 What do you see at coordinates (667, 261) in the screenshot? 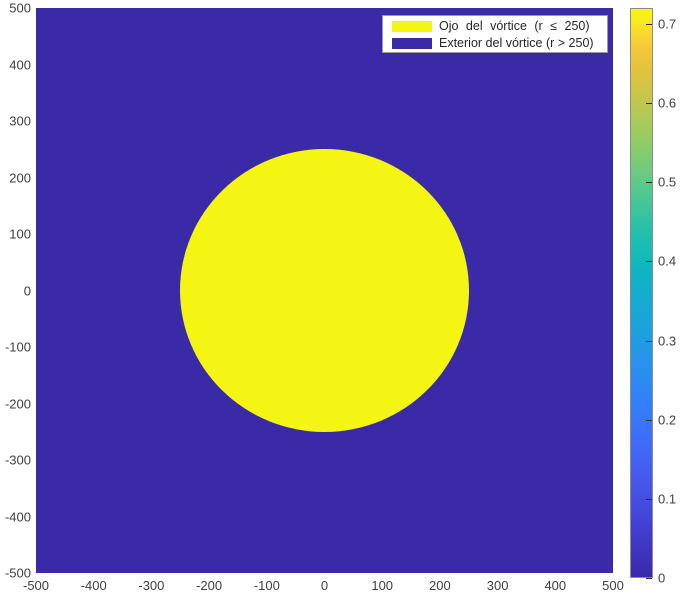
I see `colorbar-tick-label: 0.4` at bounding box center [667, 261].